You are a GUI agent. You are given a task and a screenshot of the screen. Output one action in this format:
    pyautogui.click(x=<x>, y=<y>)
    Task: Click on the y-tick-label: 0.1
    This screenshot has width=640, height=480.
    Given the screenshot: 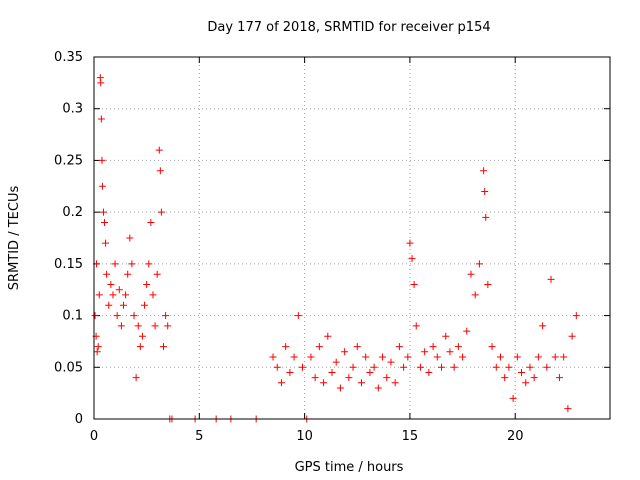 What is the action you would take?
    pyautogui.click(x=72, y=316)
    